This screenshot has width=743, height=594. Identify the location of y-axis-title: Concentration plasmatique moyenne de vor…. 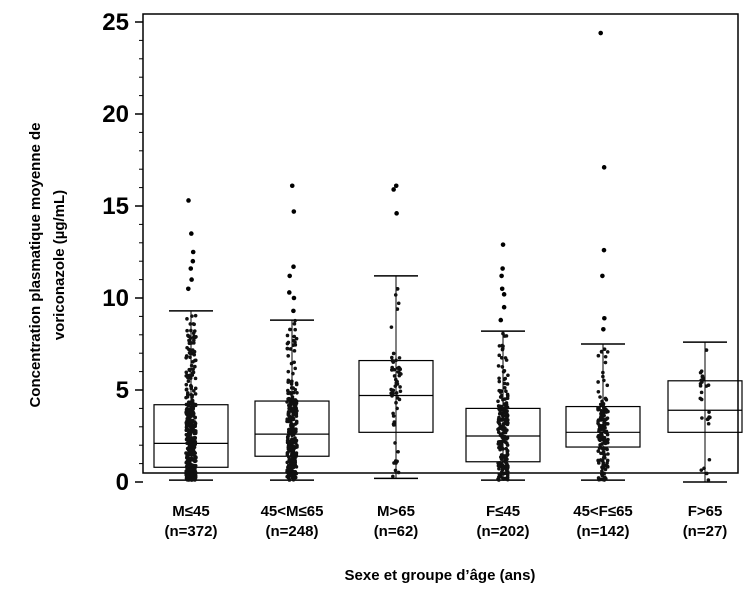
(47, 264).